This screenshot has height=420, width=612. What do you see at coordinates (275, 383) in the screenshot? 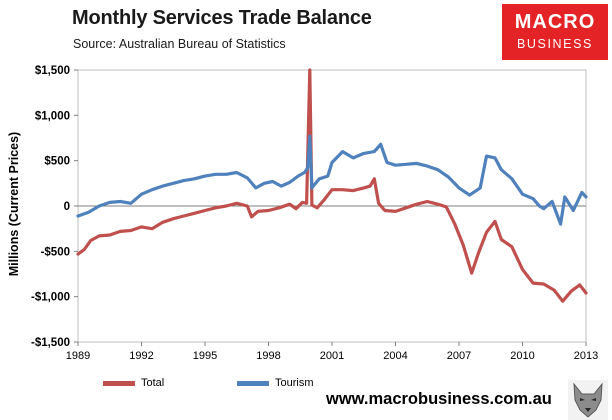
I see `legend-item-tourism: Tourism` at bounding box center [275, 383].